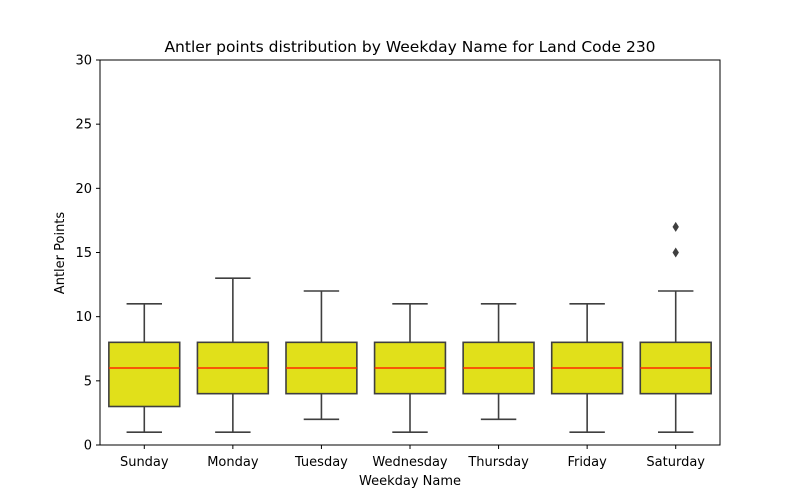 The image size is (800, 500). Describe the element at coordinates (83, 61) in the screenshot. I see `y-tick-label: 30` at that location.